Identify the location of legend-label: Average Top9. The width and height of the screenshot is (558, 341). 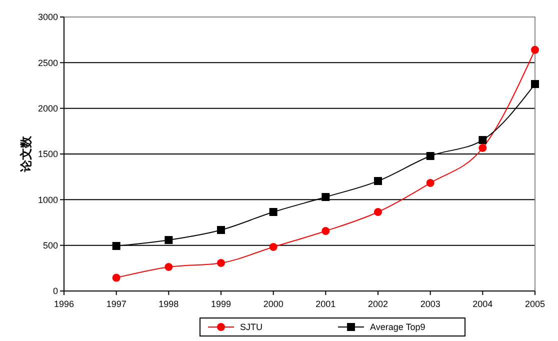
(398, 327).